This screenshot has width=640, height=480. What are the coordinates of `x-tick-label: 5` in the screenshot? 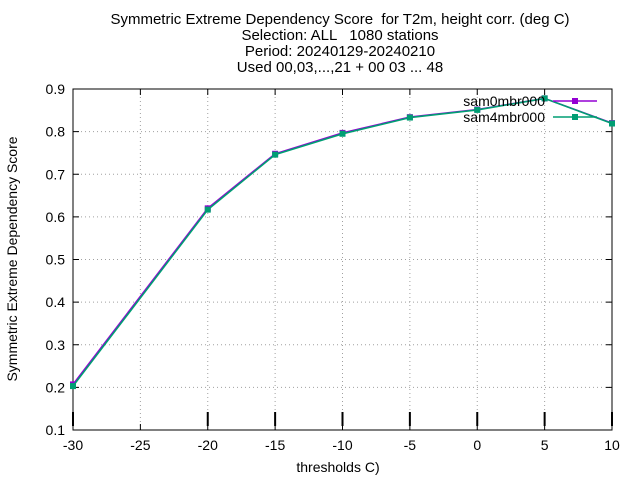 It's located at (545, 445).